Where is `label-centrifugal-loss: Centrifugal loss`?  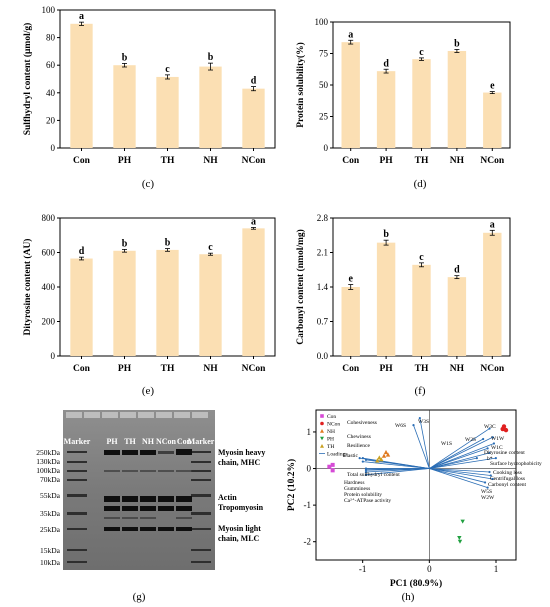 label-centrifugal-loss: Centrifugal loss is located at coordinates (507, 478).